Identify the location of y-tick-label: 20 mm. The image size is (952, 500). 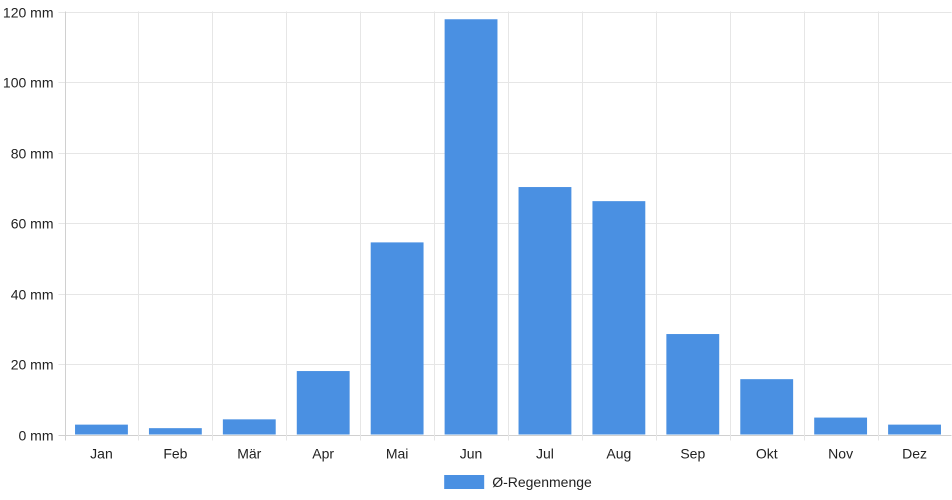
(32, 365).